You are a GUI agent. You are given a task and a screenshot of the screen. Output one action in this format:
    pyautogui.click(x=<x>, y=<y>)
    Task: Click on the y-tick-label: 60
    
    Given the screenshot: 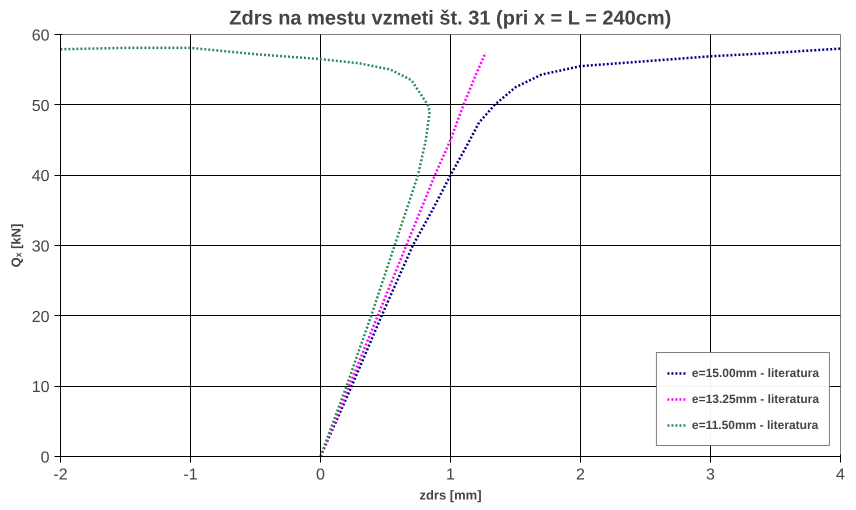 What is the action you would take?
    pyautogui.click(x=41, y=36)
    